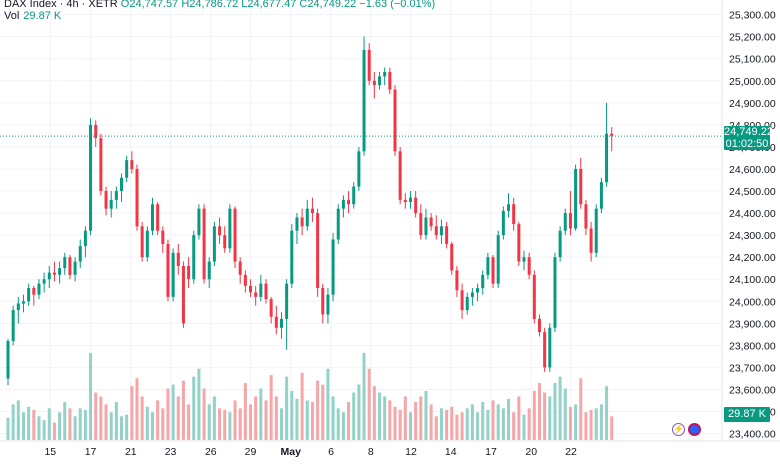  What do you see at coordinates (747, 144) in the screenshot?
I see `bar-countdown: 01:02:50` at bounding box center [747, 144].